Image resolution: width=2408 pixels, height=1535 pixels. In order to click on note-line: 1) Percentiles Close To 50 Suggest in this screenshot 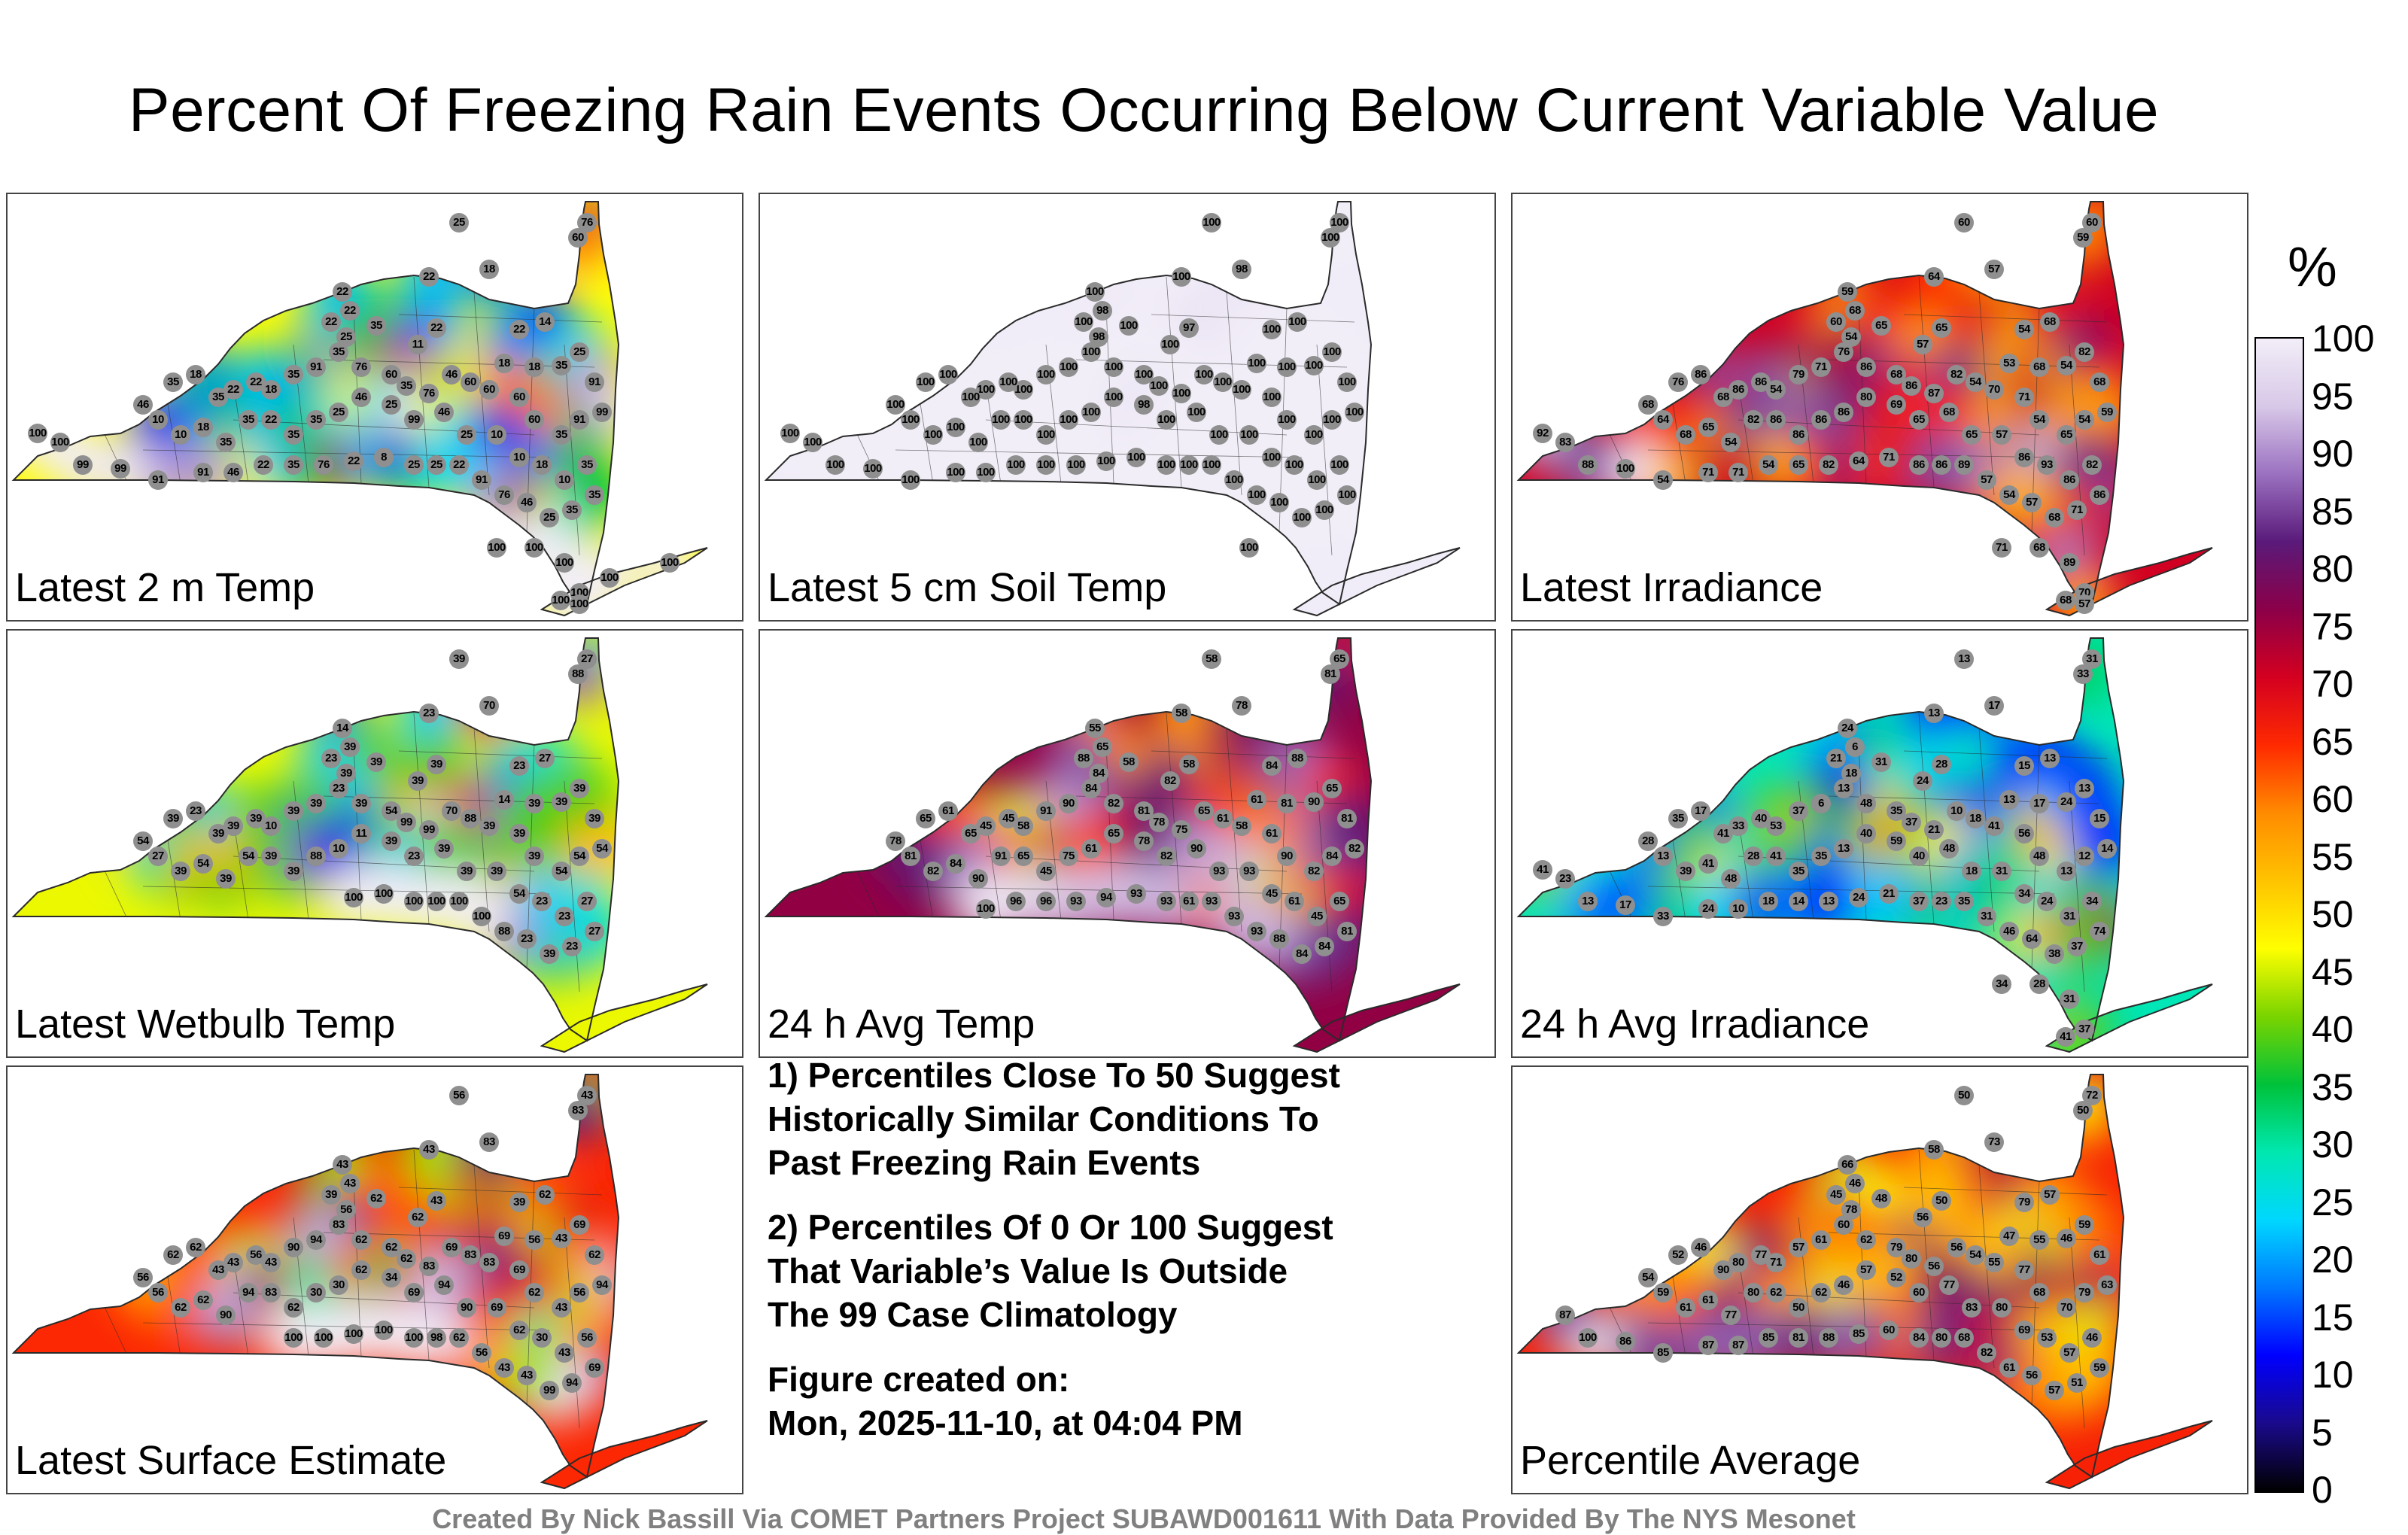, I will do `click(1054, 1075)`.